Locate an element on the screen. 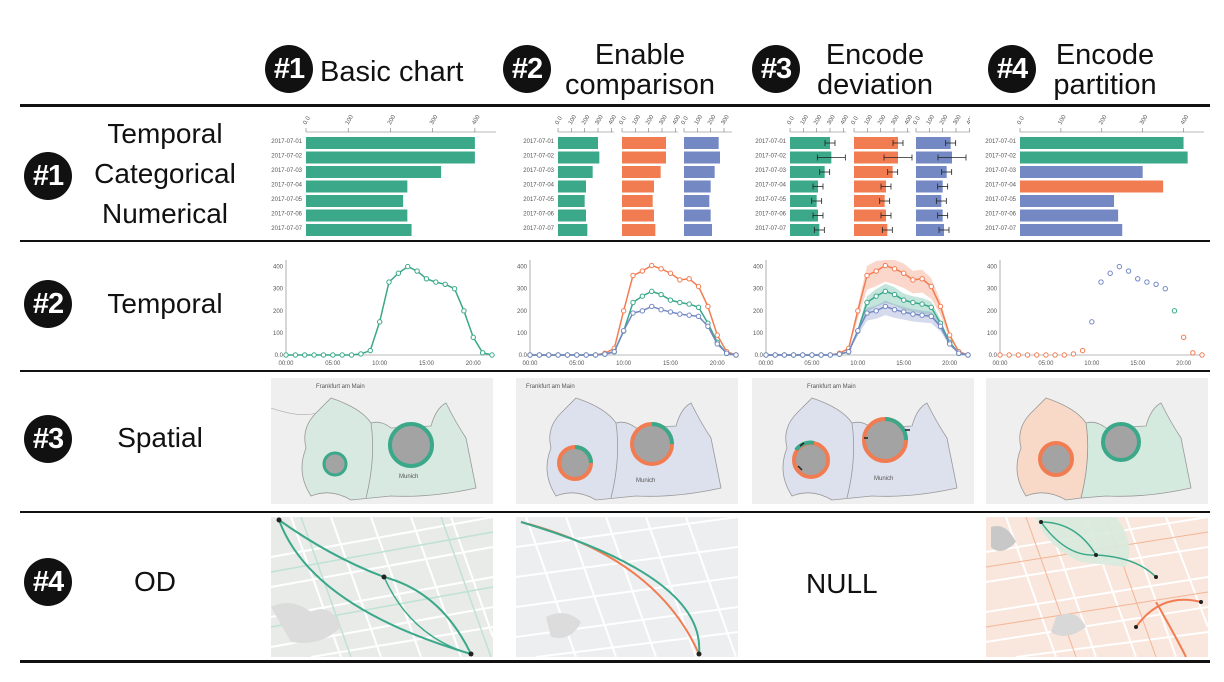 Image resolution: width=1224 pixels, height=682 pixels. col2-title: Enable comparison is located at coordinates (640, 70).